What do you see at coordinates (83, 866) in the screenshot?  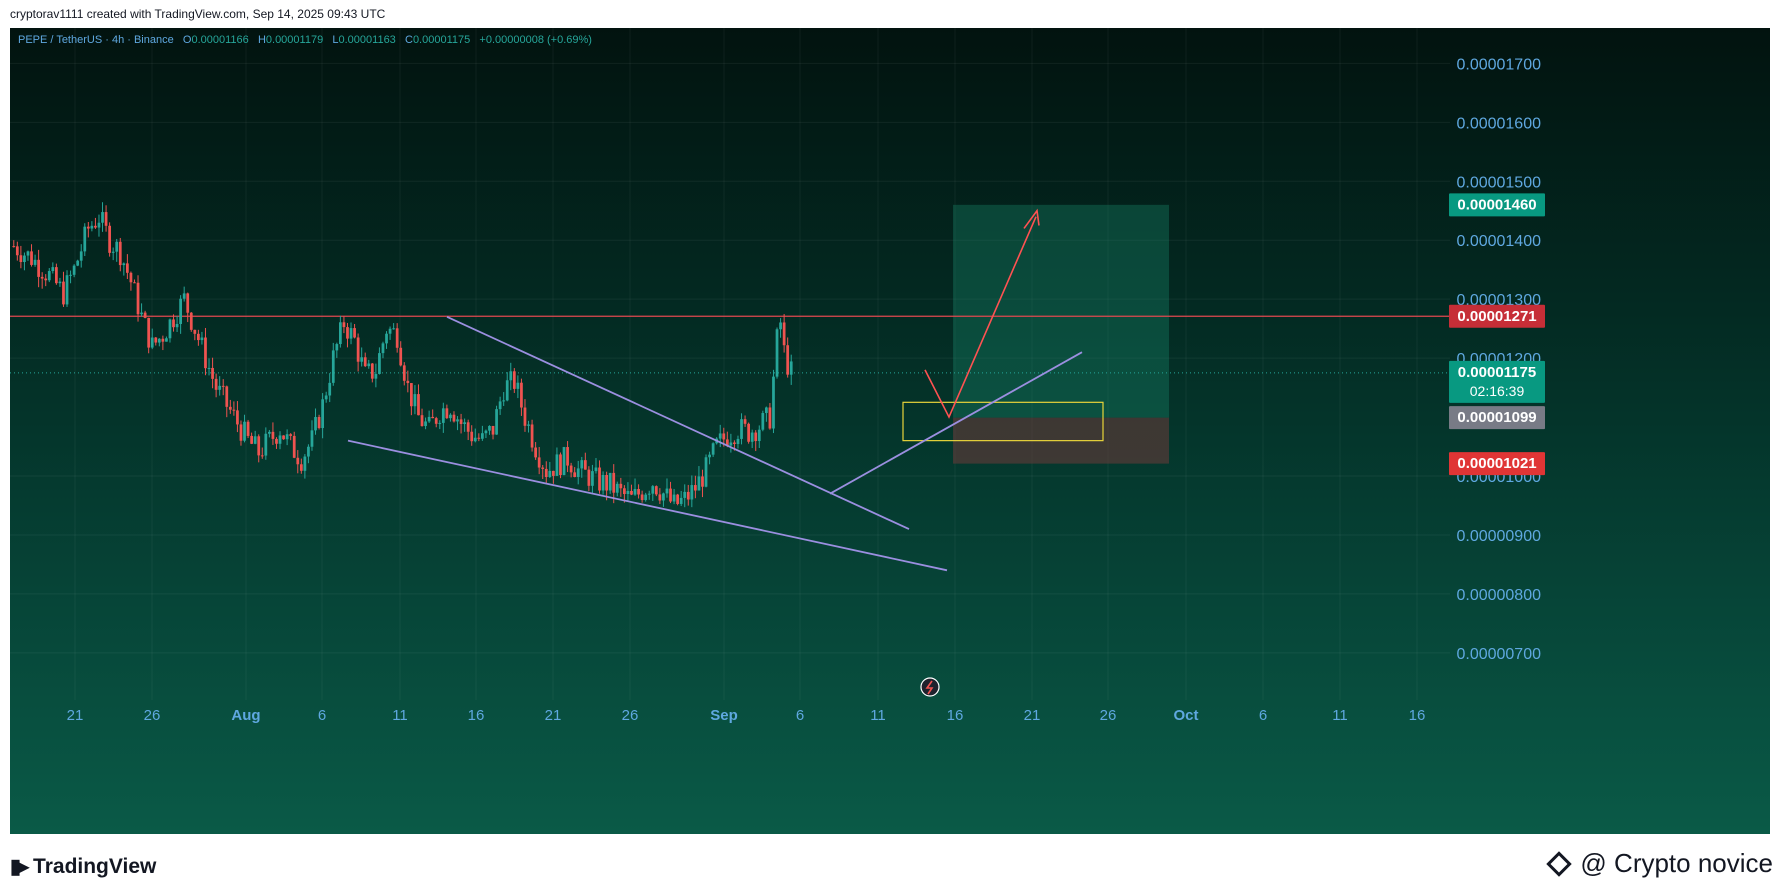 I see `tradingview-logo: ▮▸ TradingView` at bounding box center [83, 866].